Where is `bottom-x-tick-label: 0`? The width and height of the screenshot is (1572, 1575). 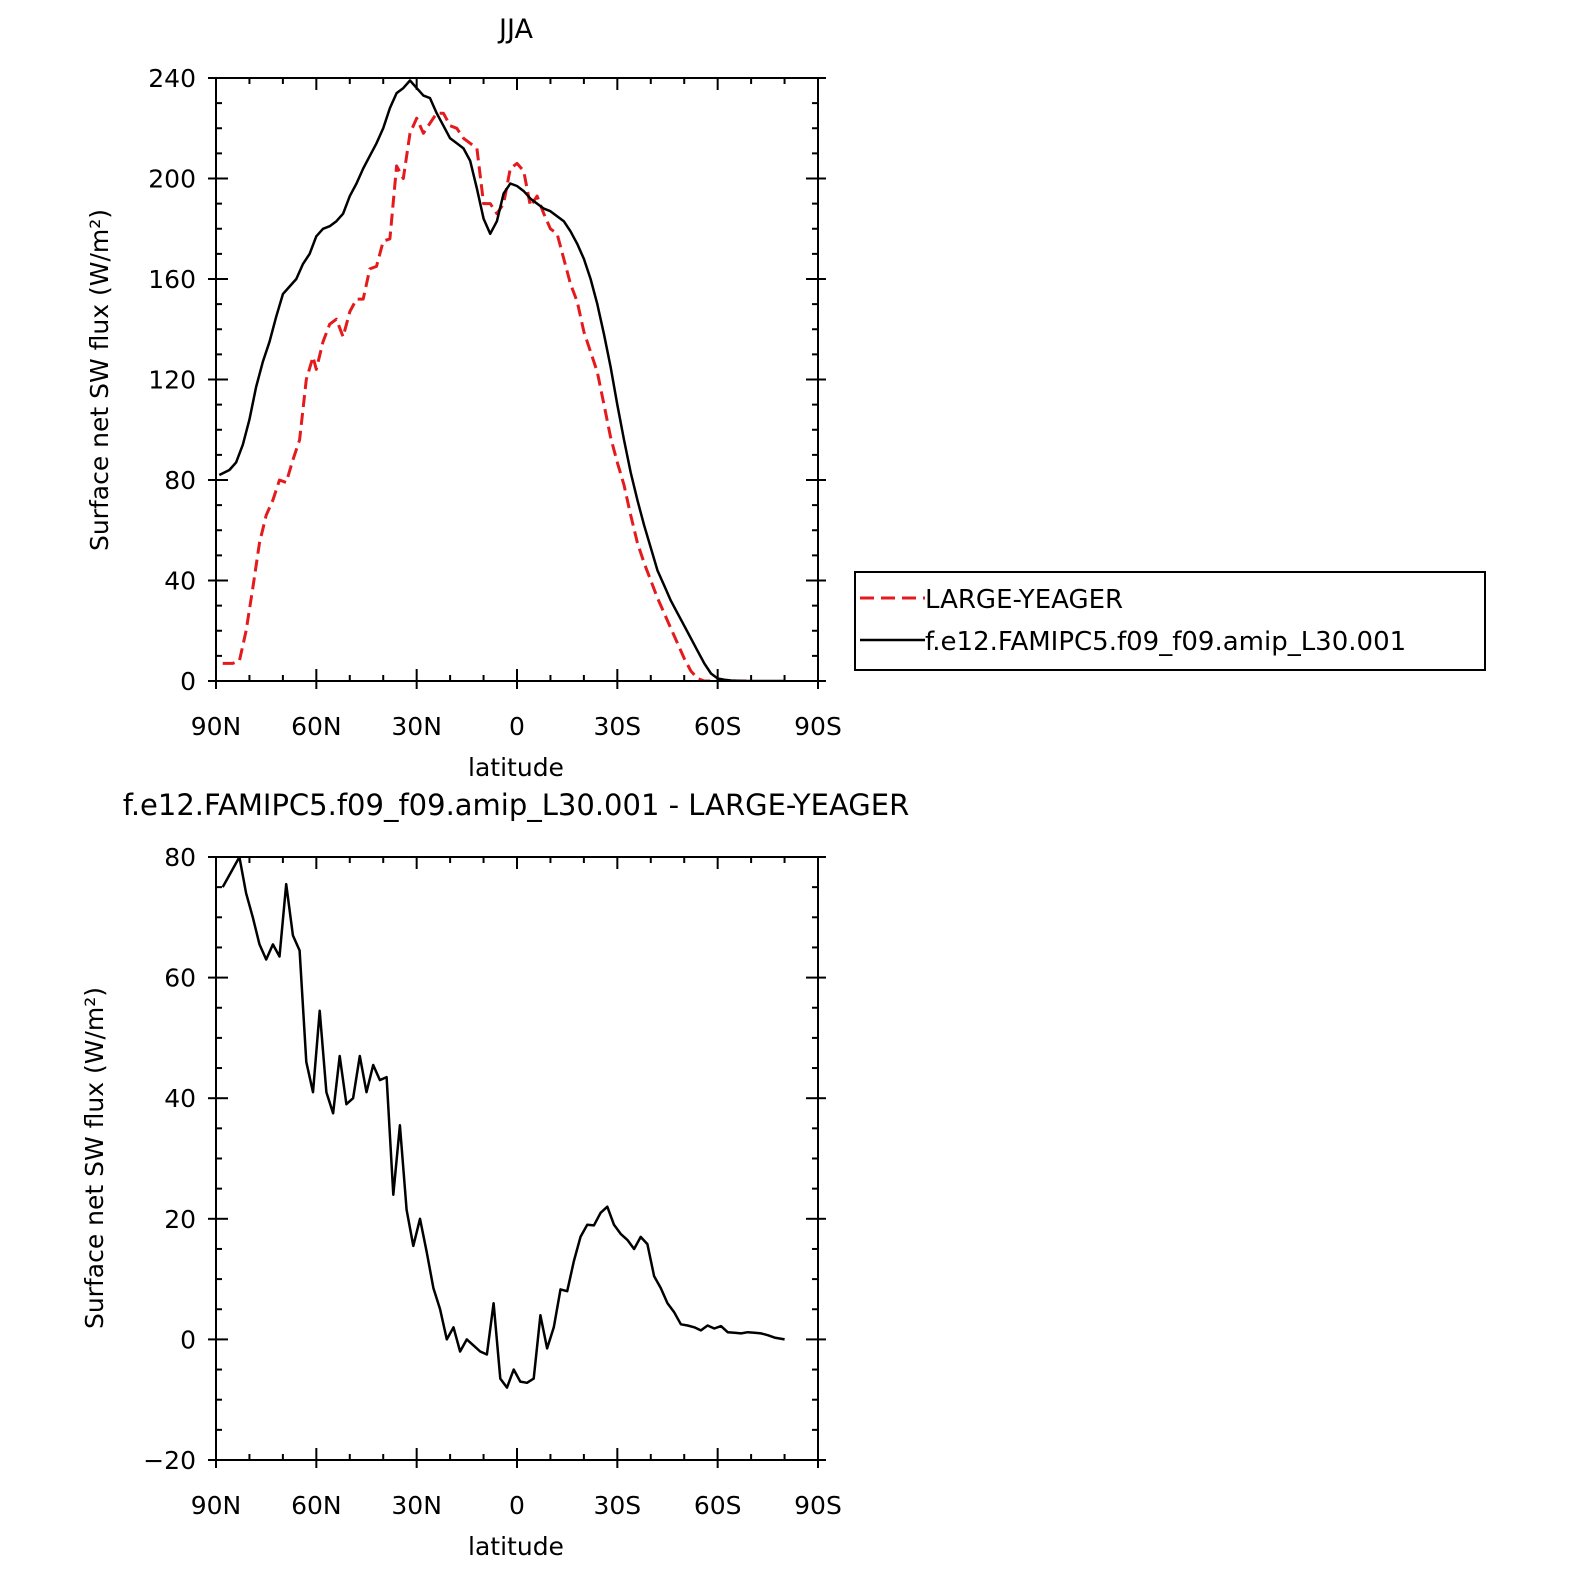 bottom-x-tick-label: 0 is located at coordinates (517, 1505).